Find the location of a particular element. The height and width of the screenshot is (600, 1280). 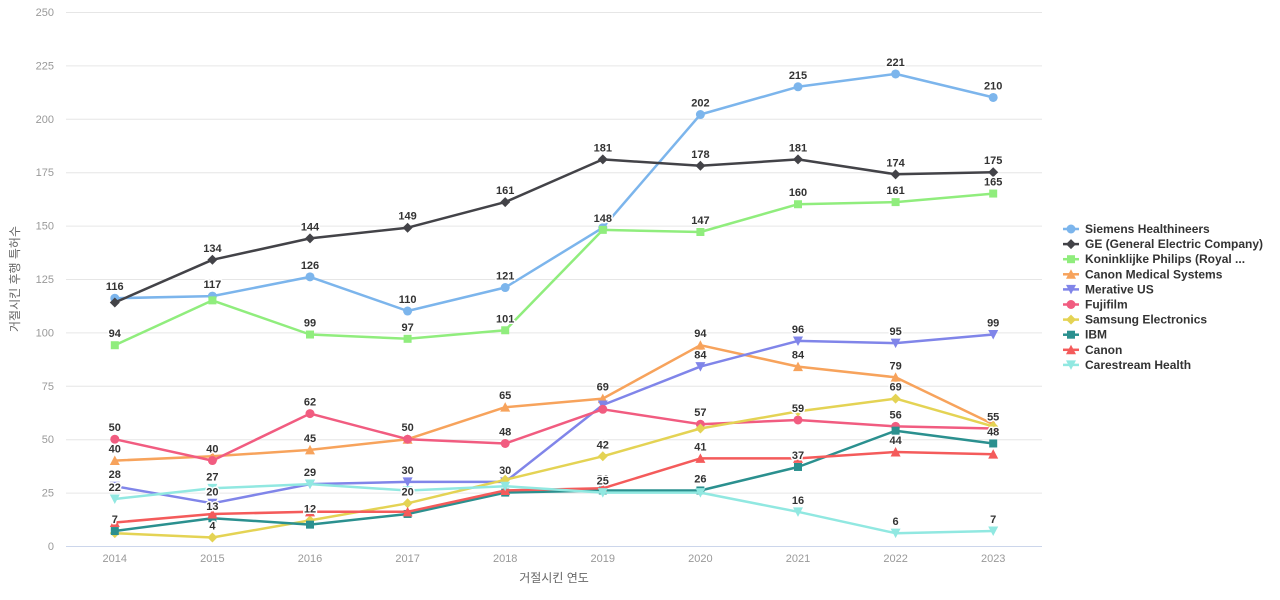

y-tick-label: 125 is located at coordinates (45, 280).